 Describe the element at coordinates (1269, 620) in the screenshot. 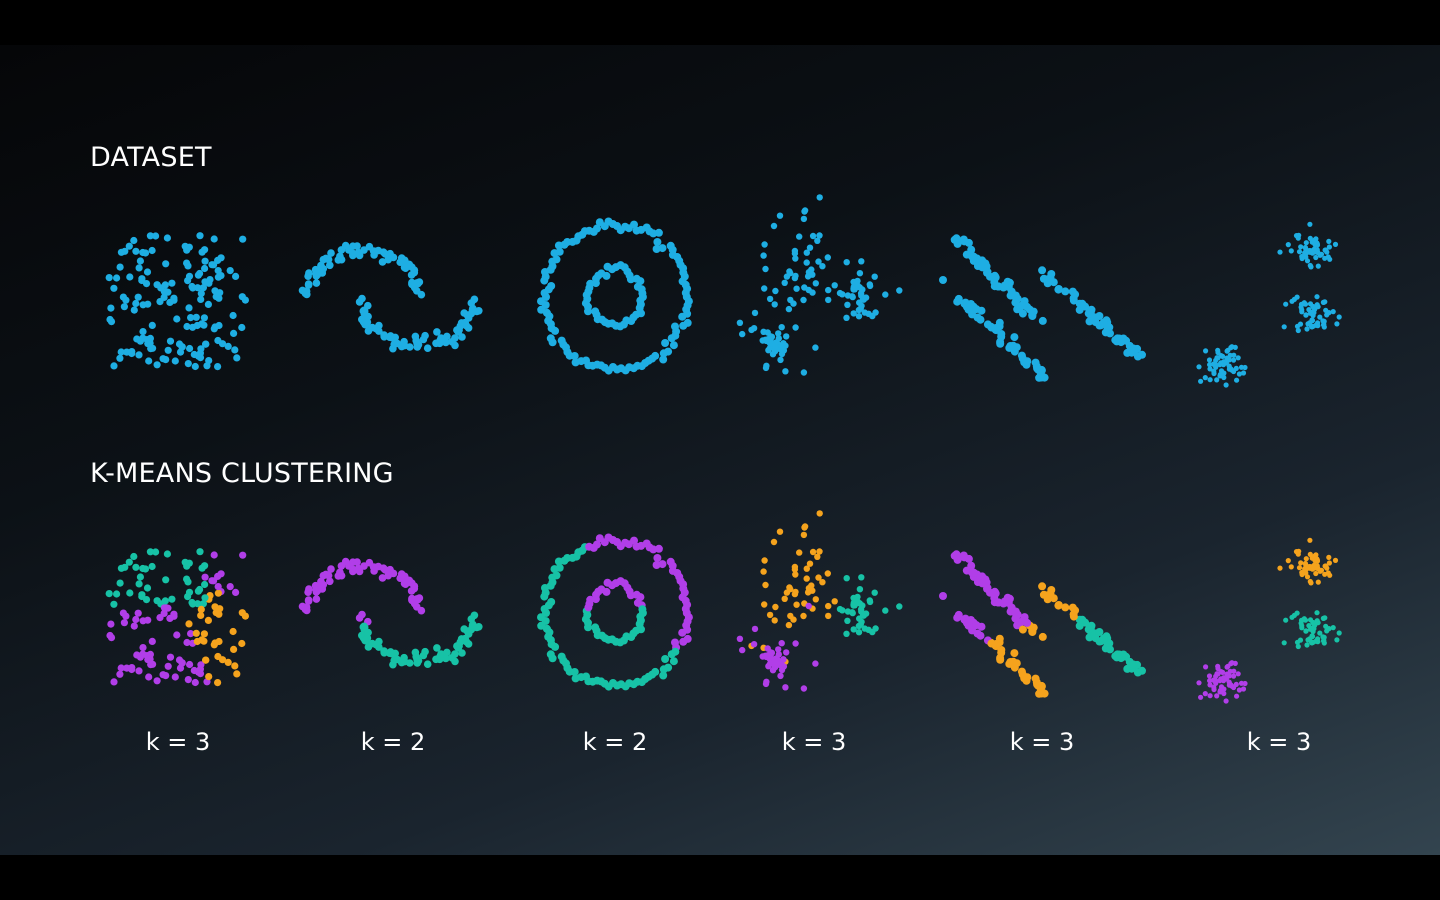

I see `kmeans-panel-three-blobs` at that location.